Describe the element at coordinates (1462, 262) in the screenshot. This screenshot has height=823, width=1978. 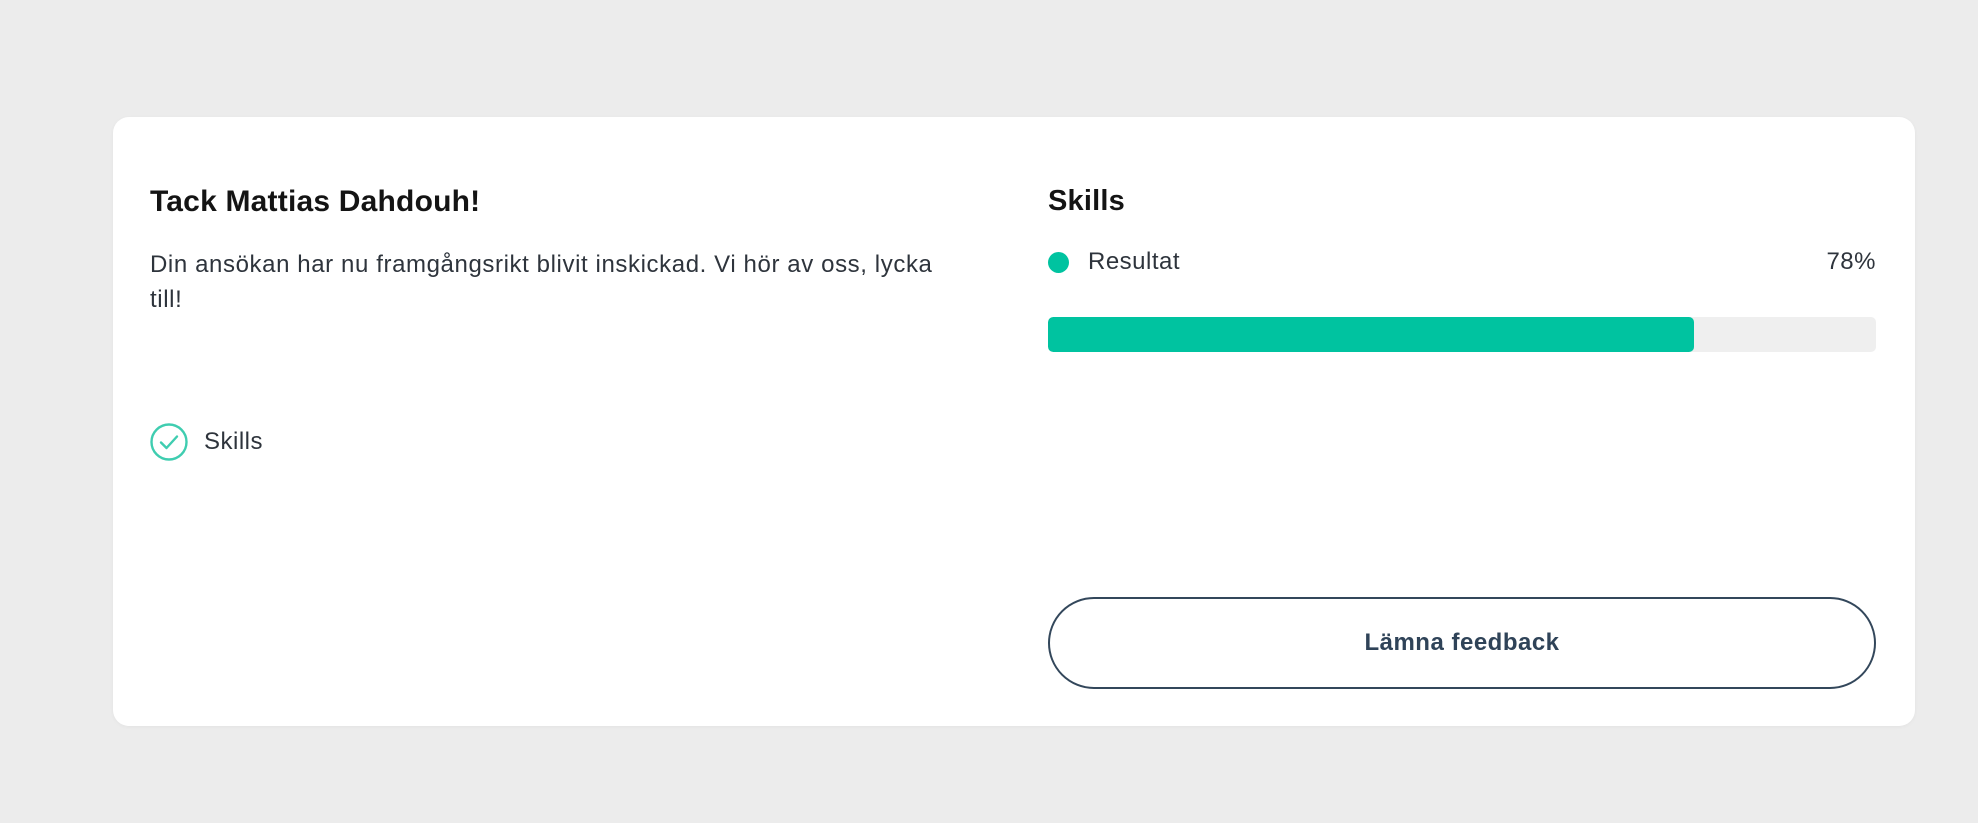
I see `result-legend-row: Resultat 78%` at that location.